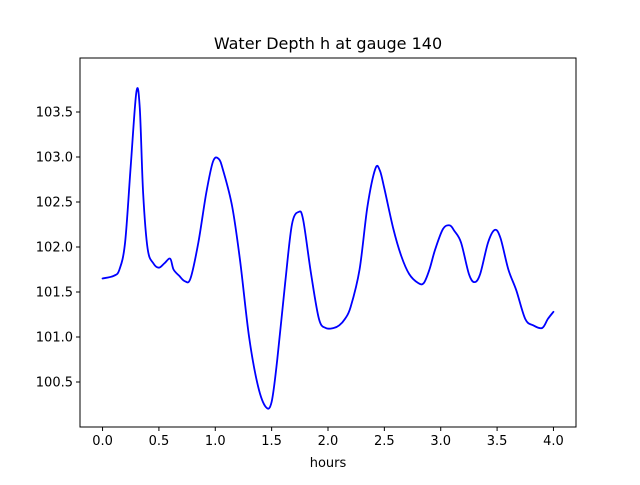 This screenshot has width=640, height=485. What do you see at coordinates (54, 383) in the screenshot?
I see `y-tick-label: 100.5` at bounding box center [54, 383].